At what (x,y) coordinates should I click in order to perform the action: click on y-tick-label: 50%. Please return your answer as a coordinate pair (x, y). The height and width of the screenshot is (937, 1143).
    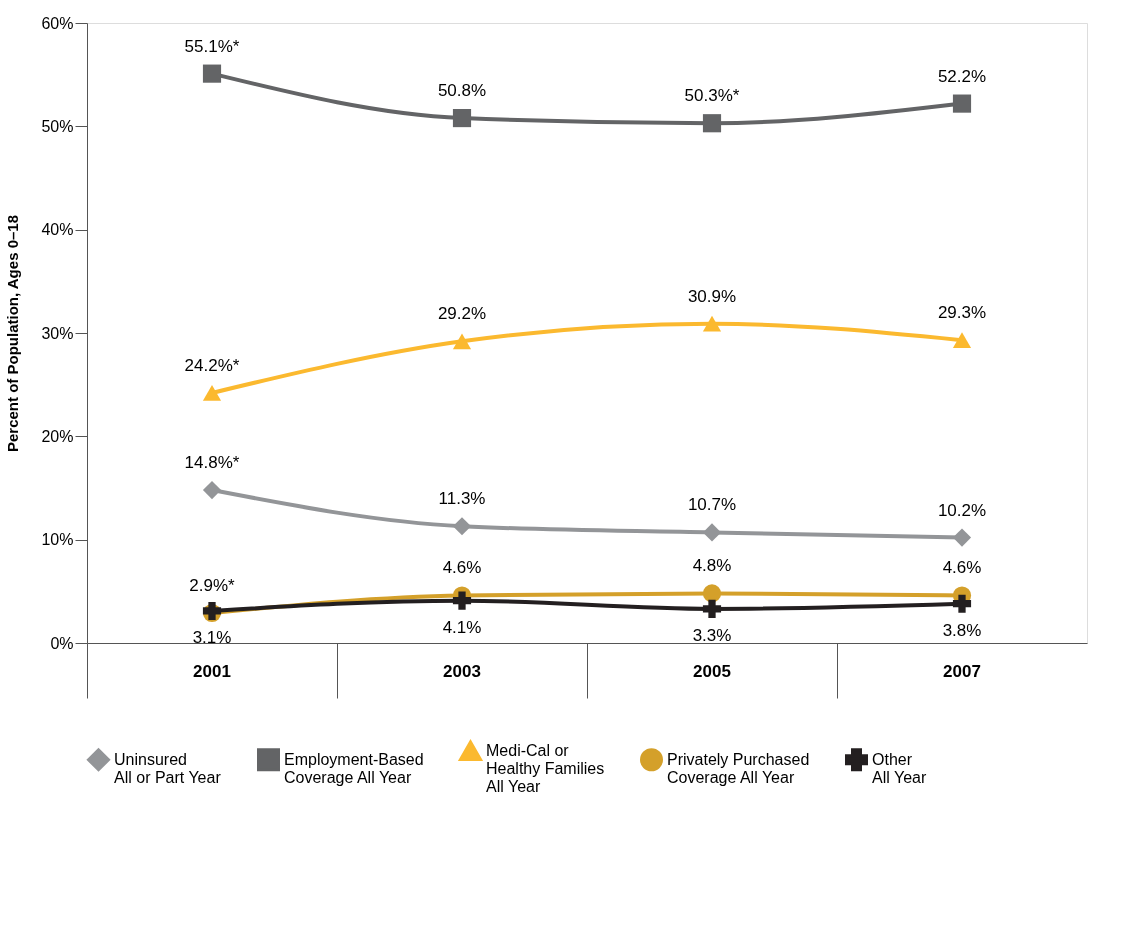
    Looking at the image, I should click on (57, 126).